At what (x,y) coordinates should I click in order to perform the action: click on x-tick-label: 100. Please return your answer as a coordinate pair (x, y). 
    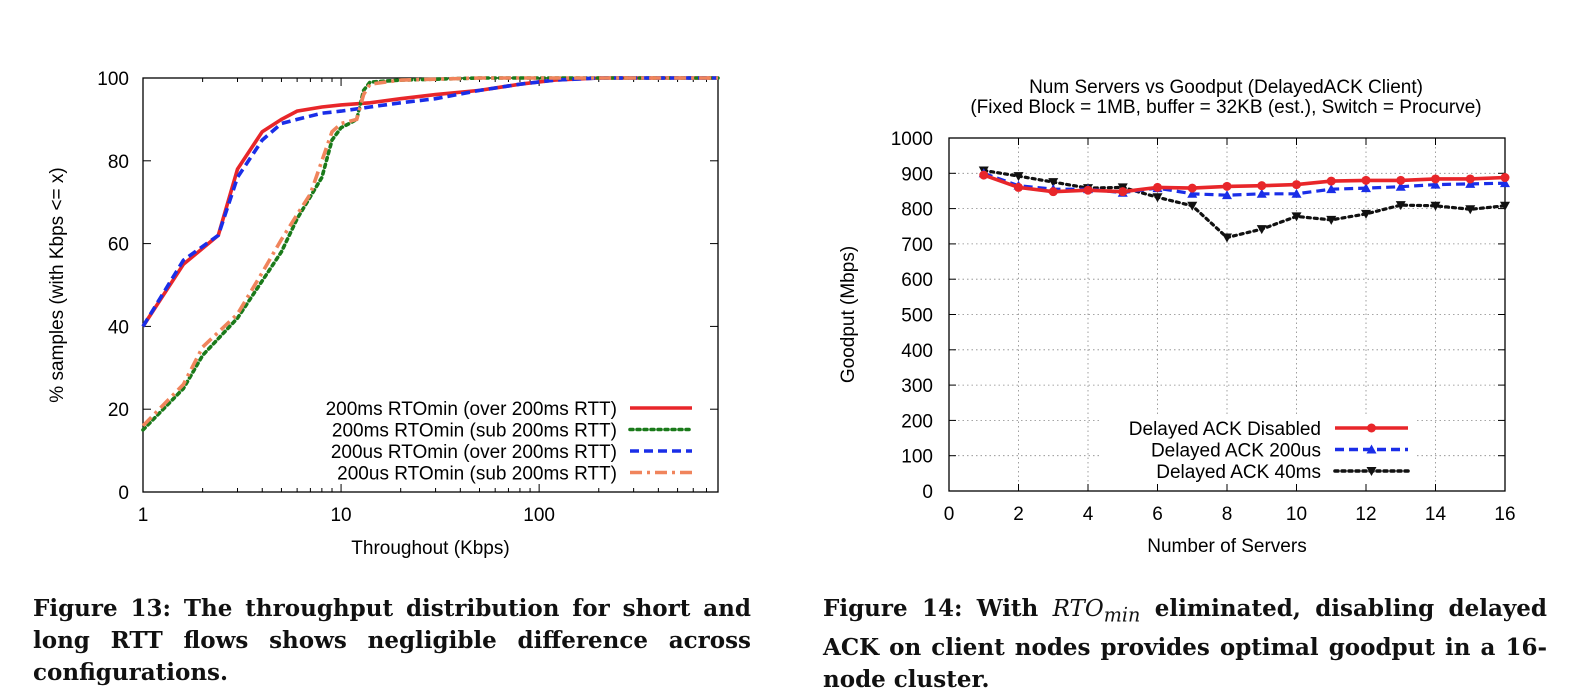
    Looking at the image, I should click on (539, 515).